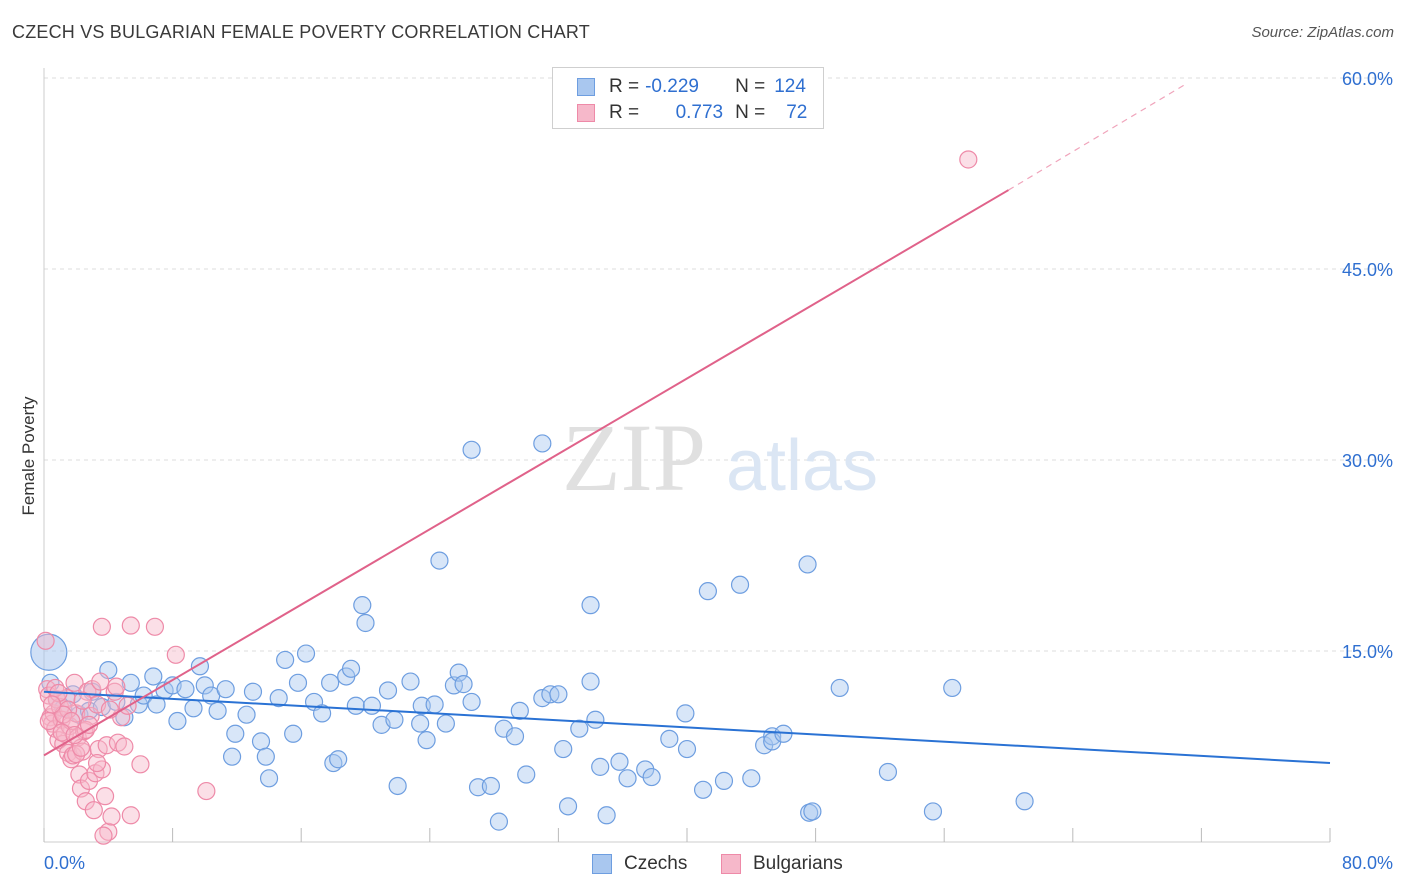  Describe the element at coordinates (687, 727) in the screenshot. I see `czech-trend-line` at that location.